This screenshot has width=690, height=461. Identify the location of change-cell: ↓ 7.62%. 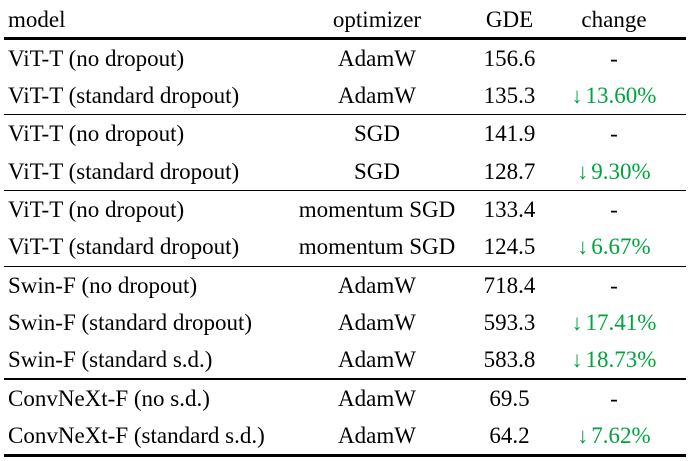
(621, 435).